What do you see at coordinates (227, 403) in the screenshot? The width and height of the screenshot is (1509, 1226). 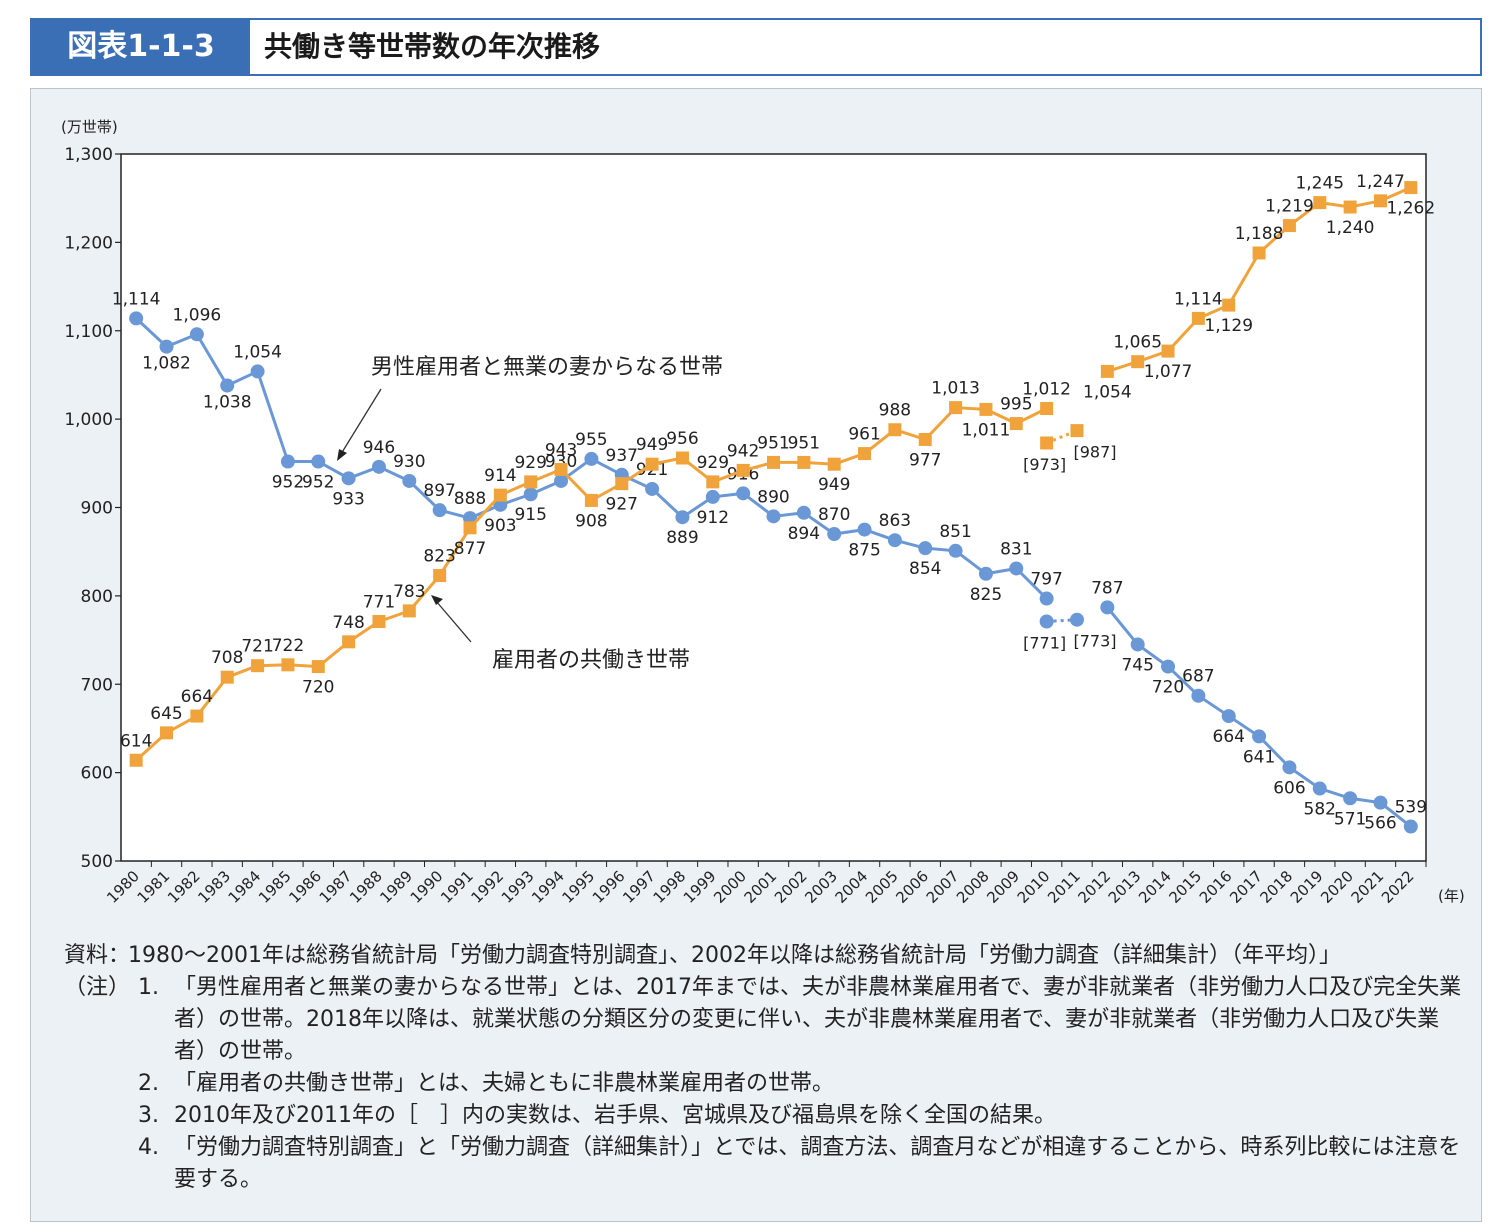 I see `data-label: 1,038` at bounding box center [227, 403].